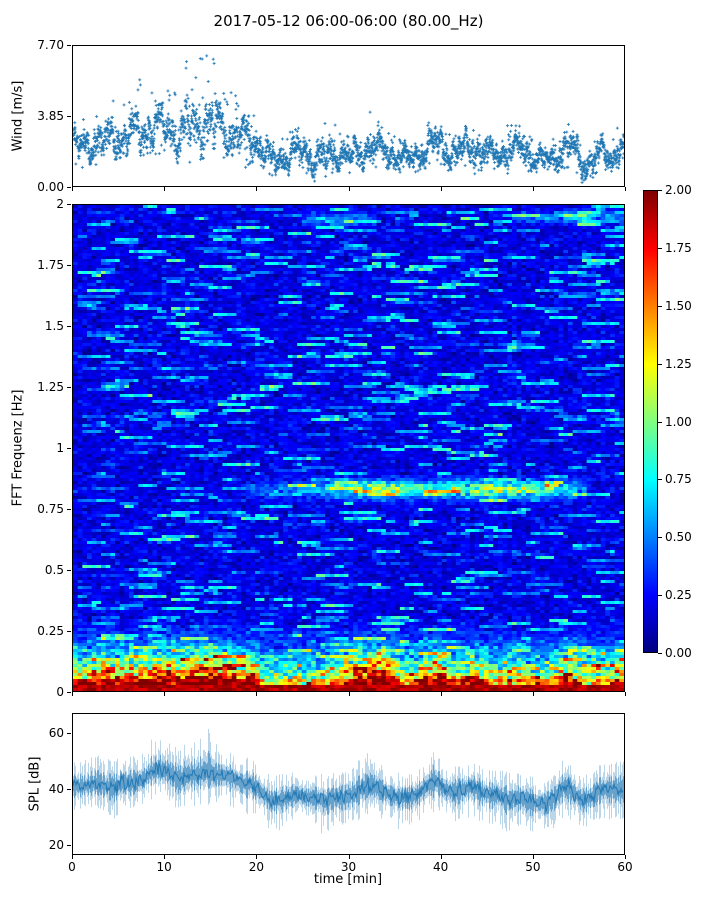  What do you see at coordinates (50, 45) in the screenshot?
I see `wind-ytick-label: 7.70` at bounding box center [50, 45].